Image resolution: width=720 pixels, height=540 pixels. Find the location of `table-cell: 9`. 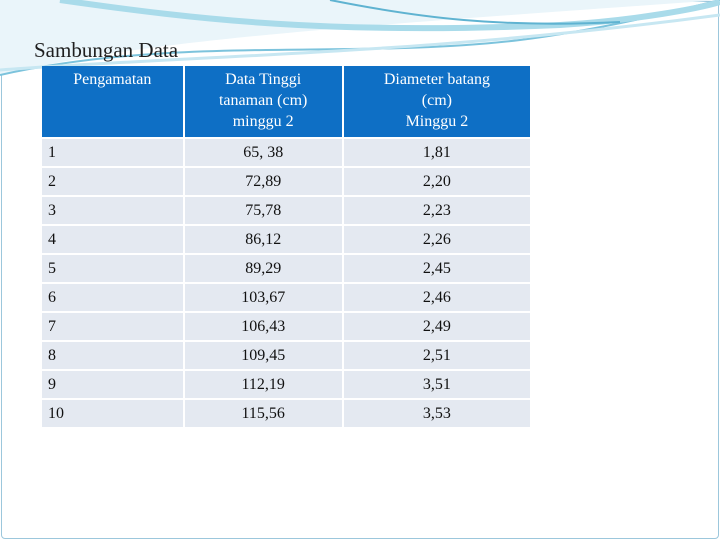

table-cell: 9 is located at coordinates (112, 384).